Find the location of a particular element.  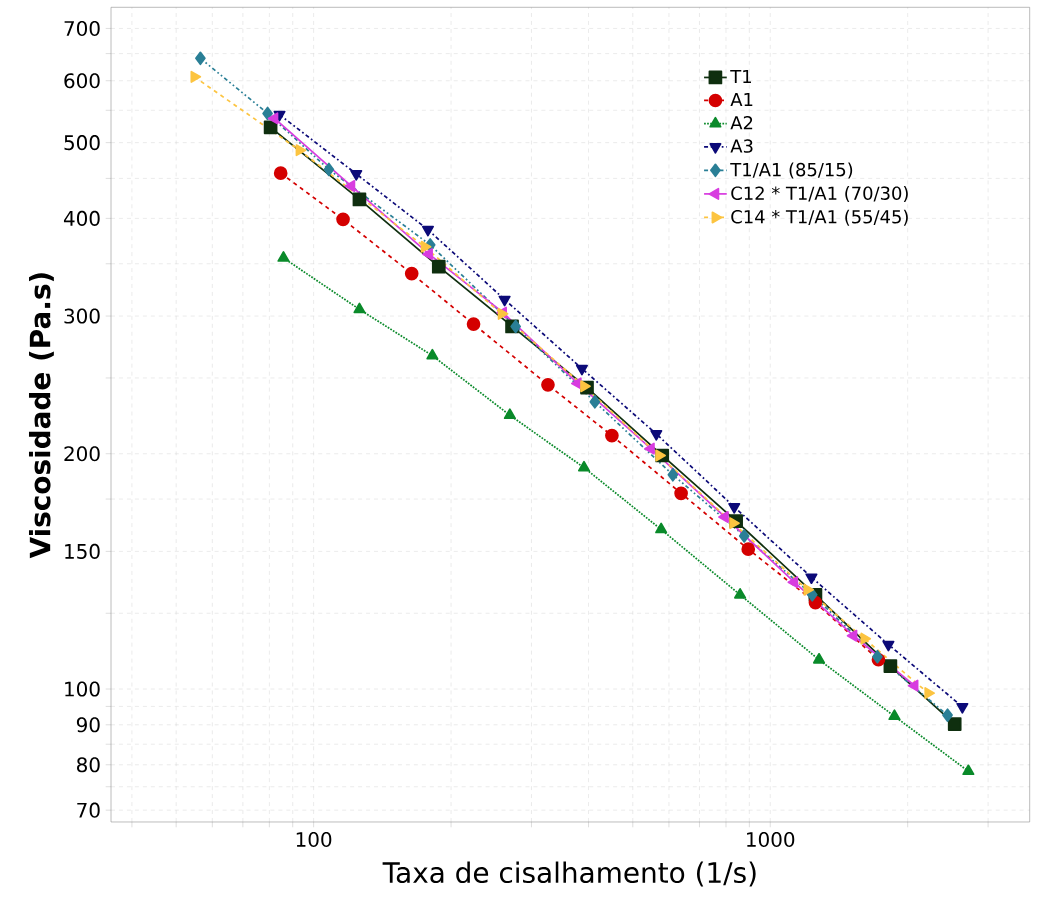

y-tick-label: 200 is located at coordinates (82, 454).